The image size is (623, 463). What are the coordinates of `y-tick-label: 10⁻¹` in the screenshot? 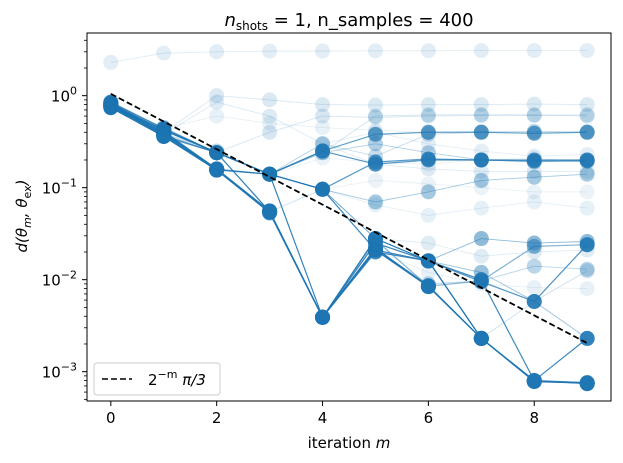 It's located at (59, 187).